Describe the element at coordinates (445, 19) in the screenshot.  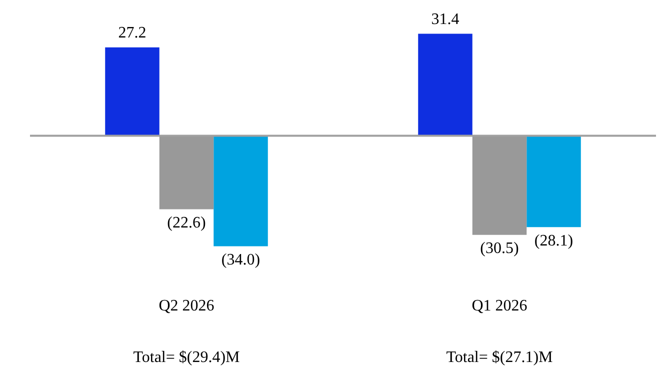
I see `data-label: 31.4` at that location.